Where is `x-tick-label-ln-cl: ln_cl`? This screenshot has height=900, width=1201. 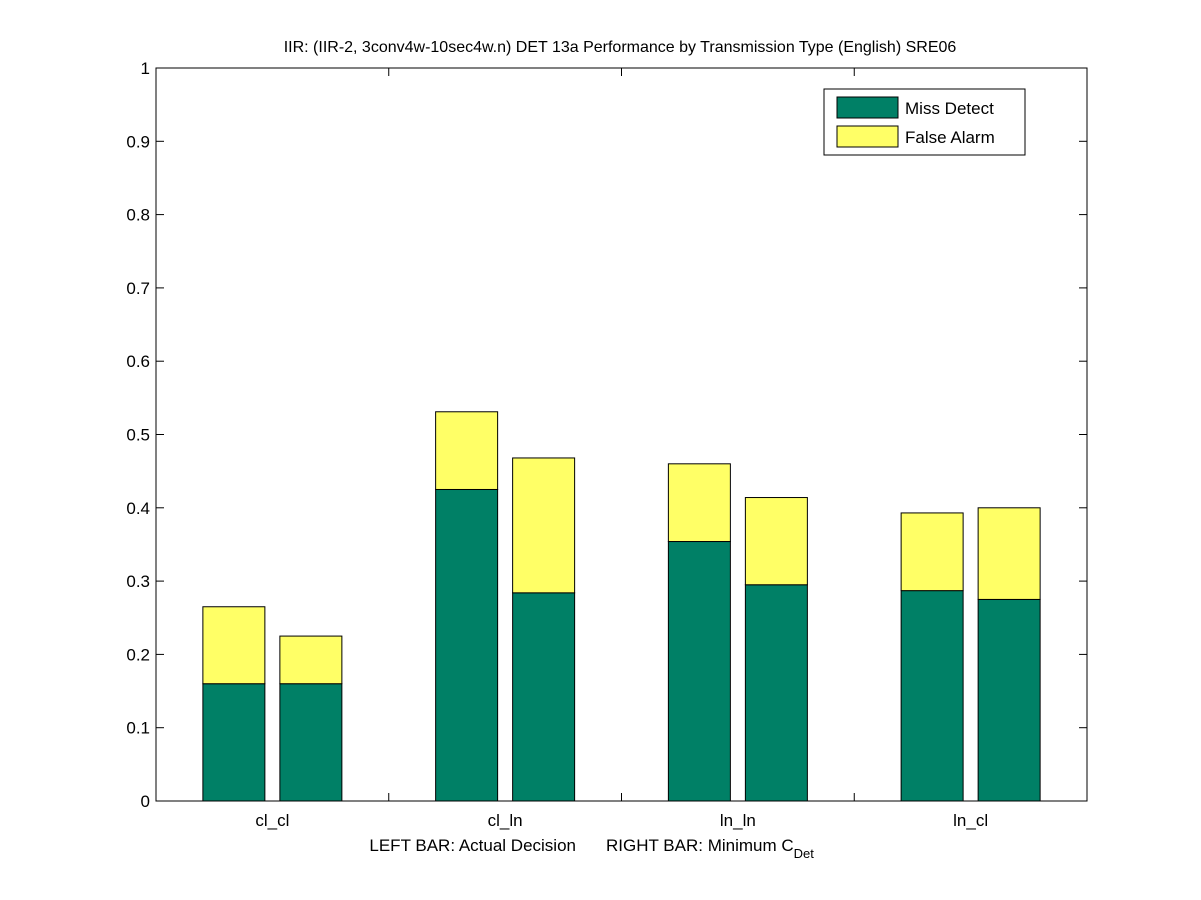
x-tick-label-ln-cl: ln_cl is located at coordinates (970, 820).